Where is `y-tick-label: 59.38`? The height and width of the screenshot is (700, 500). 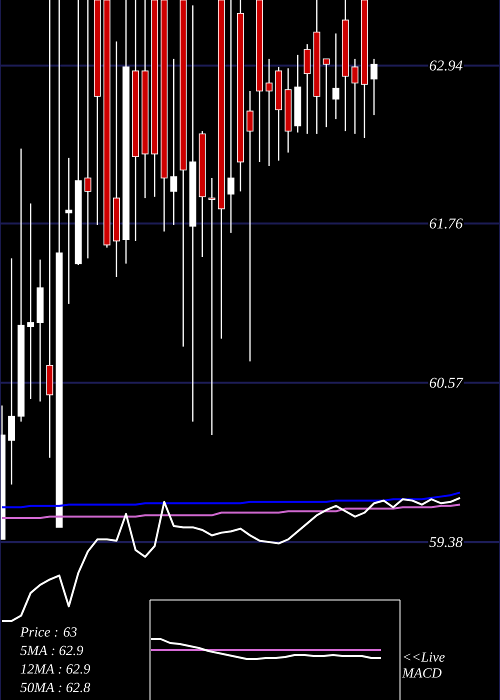
y-tick-label: 59.38 is located at coordinates (446, 542).